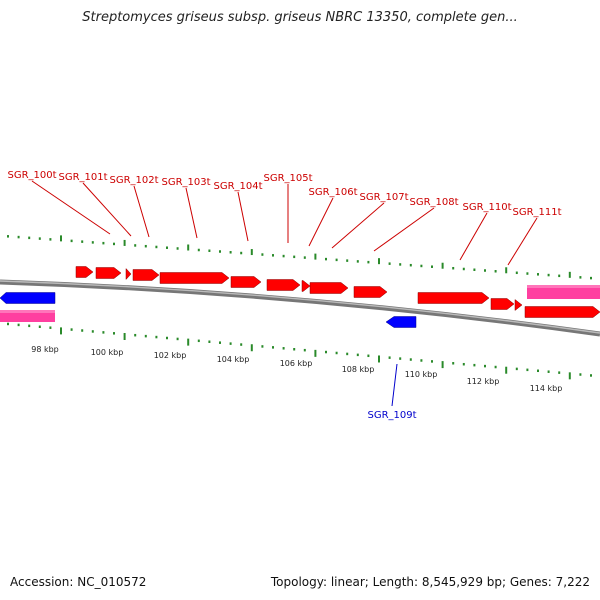  What do you see at coordinates (299, 257) in the screenshot?
I see `tick-track-top` at bounding box center [299, 257].